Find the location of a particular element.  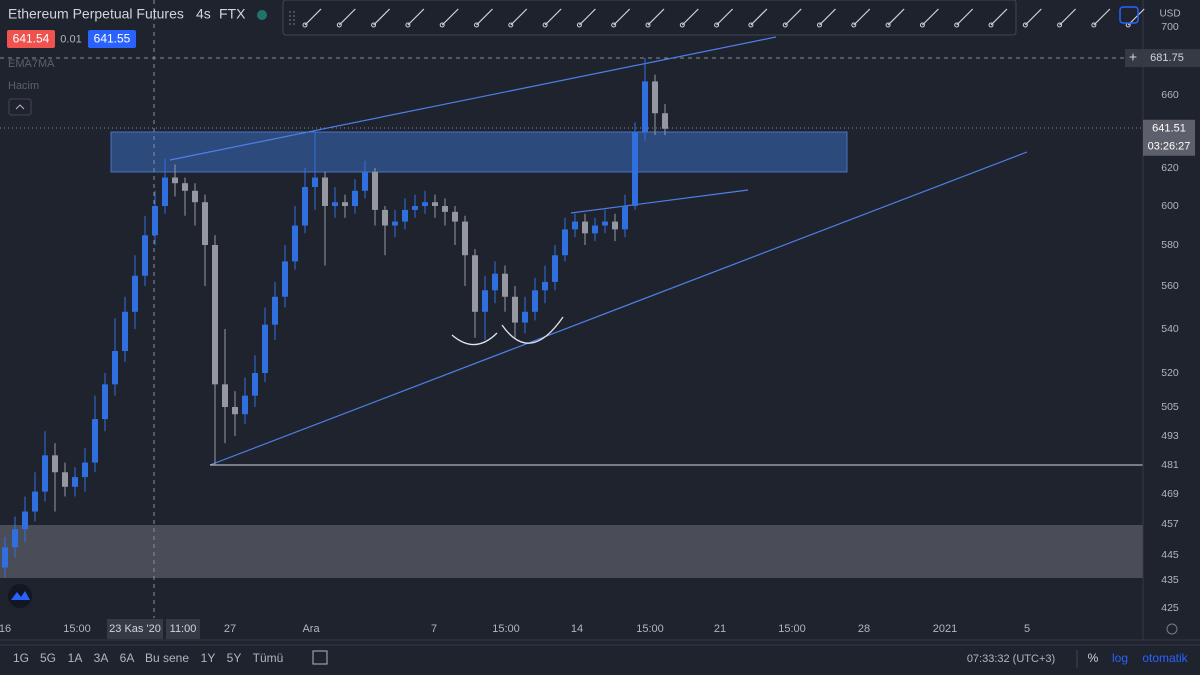

bid: 641.54 is located at coordinates (31, 39).